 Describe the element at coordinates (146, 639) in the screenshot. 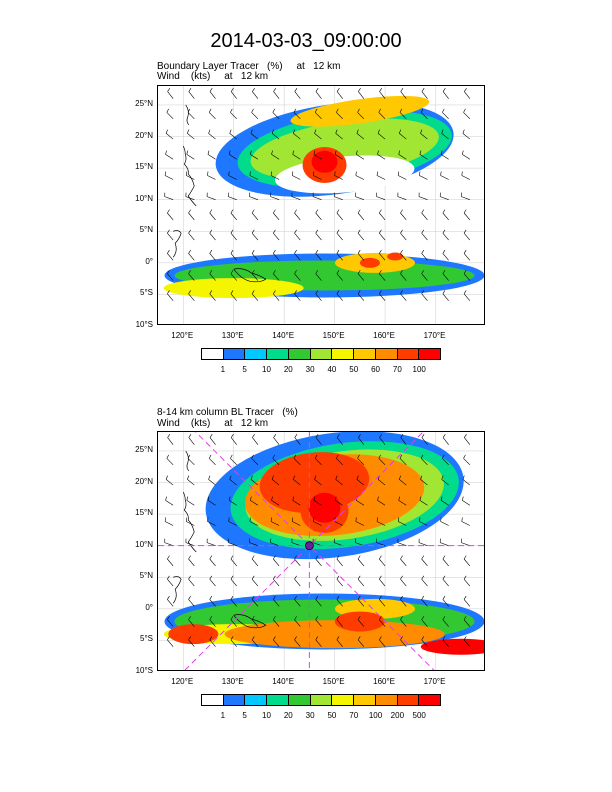

I see `lat-tick-label: 5°S` at that location.